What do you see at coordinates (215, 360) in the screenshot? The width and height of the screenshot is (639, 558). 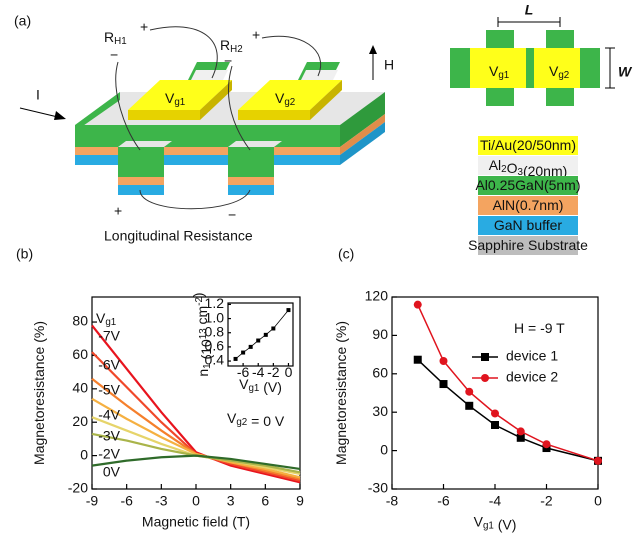 I see `y-tick-label: 0.4` at bounding box center [215, 360].